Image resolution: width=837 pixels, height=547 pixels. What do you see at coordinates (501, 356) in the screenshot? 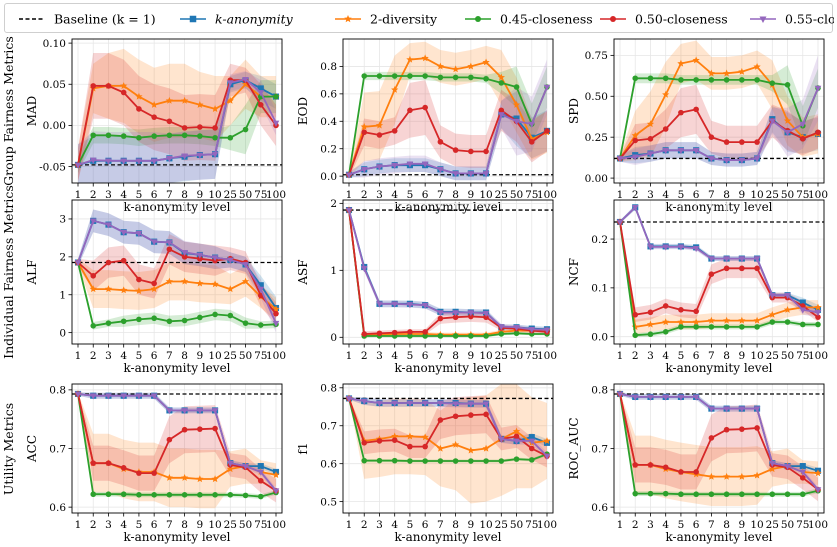
I see `x-tick-label: 25` at bounding box center [501, 356].